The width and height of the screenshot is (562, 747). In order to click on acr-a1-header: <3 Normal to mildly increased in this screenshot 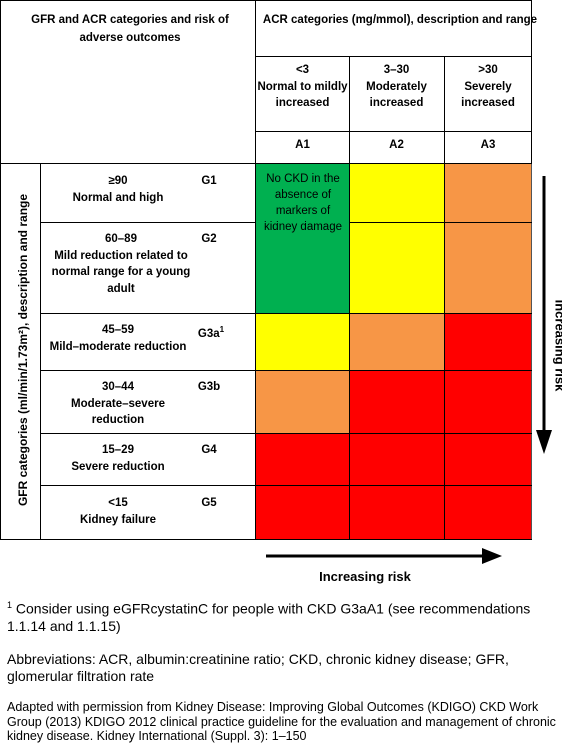, I will do `click(302, 87)`.